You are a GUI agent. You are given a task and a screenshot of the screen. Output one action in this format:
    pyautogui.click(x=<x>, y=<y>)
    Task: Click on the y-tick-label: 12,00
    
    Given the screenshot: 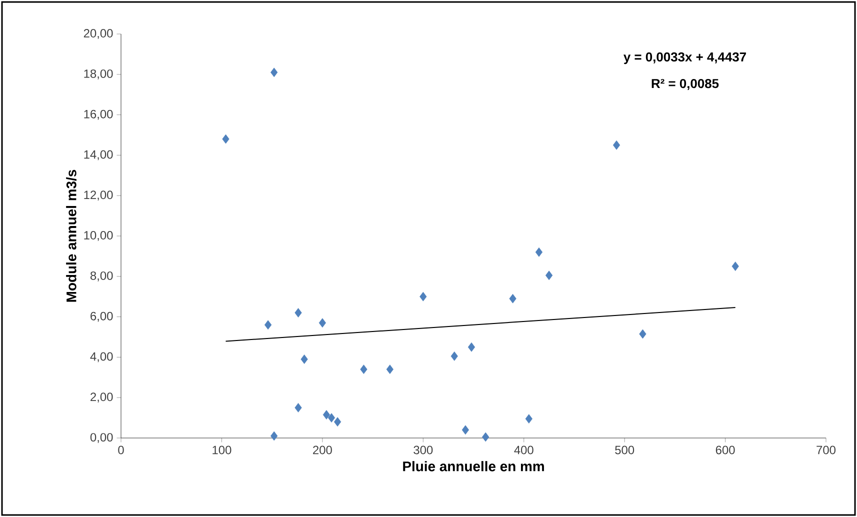 What is the action you would take?
    pyautogui.click(x=98, y=195)
    